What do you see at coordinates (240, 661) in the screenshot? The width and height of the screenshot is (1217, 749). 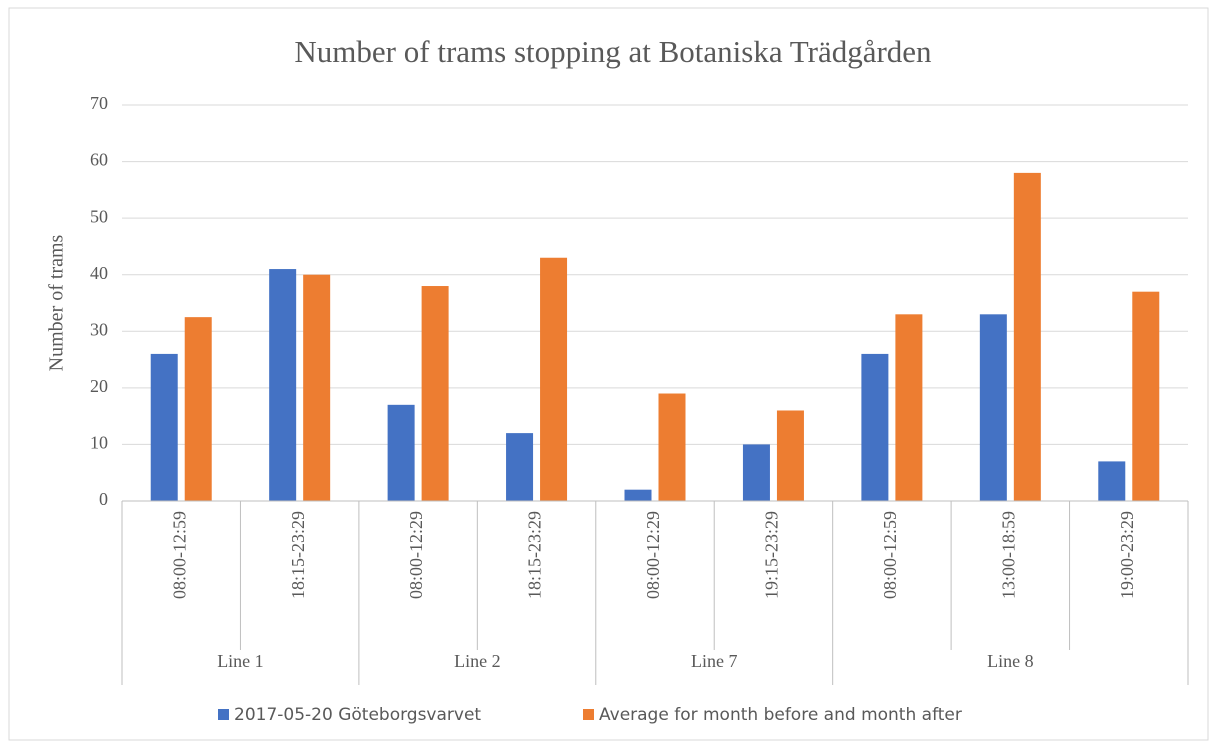 I see `group-label: Line 1` at bounding box center [240, 661].